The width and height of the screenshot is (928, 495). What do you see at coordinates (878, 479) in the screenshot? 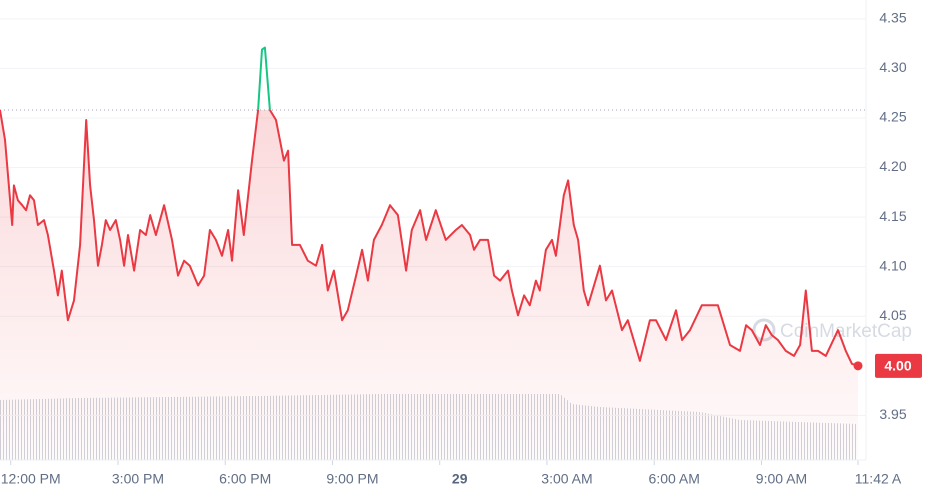
I see `x-tick-label: 11:42 A` at bounding box center [878, 479].